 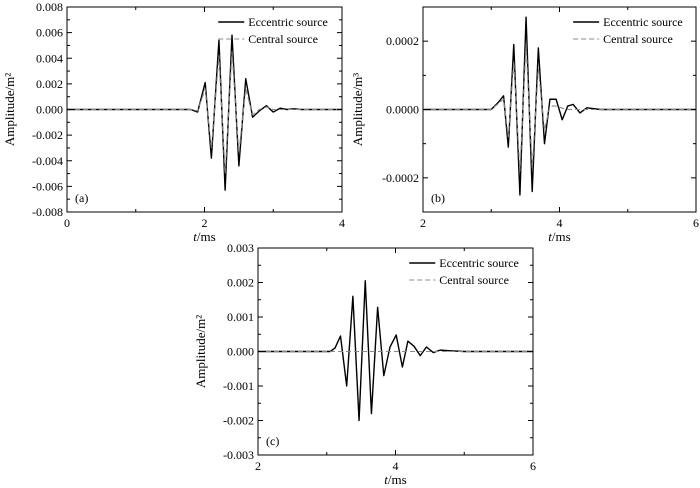 What do you see at coordinates (81, 198) in the screenshot?
I see `panel-label: (a)` at bounding box center [81, 198].